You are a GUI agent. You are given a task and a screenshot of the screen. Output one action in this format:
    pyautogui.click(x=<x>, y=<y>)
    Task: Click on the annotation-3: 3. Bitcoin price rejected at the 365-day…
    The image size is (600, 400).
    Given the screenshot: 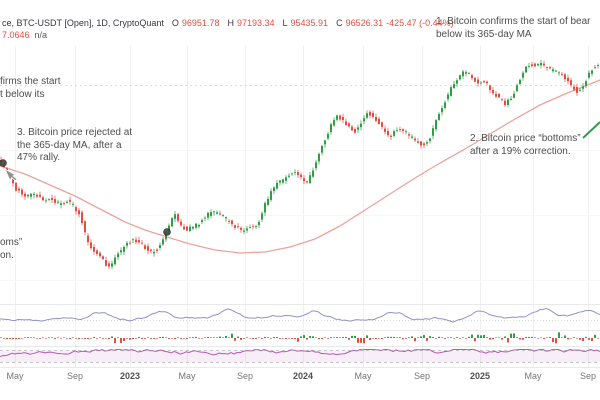 What is the action you would take?
    pyautogui.click(x=75, y=145)
    